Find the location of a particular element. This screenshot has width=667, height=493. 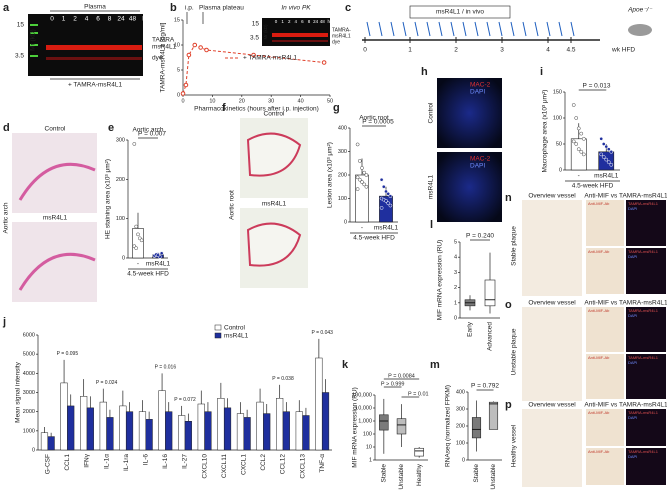

y-axis-label: TAMRA-msR4L1 [ng/ml] is located at coordinates (163, 57).